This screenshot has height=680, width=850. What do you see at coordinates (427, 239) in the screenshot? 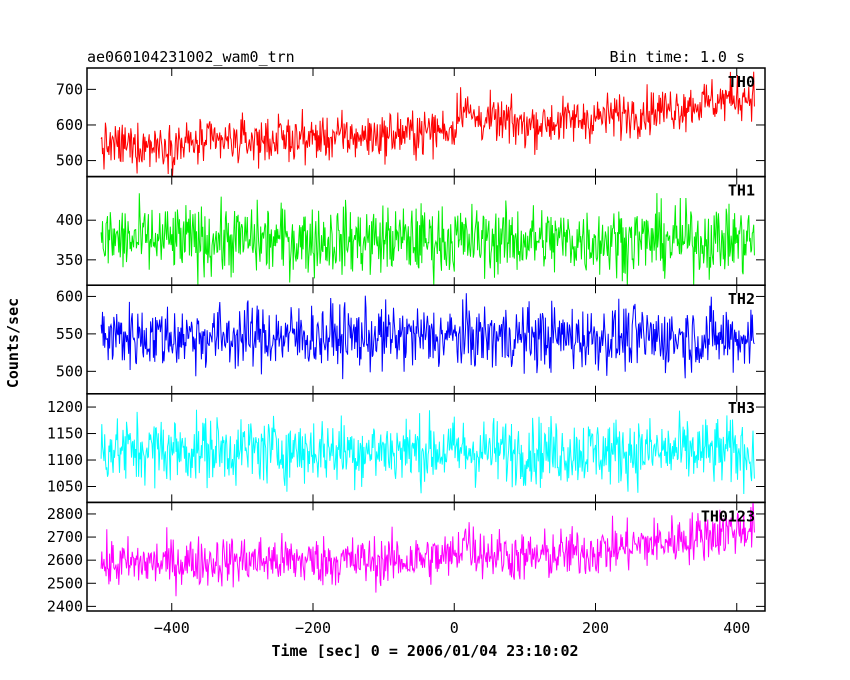
I see `series-line-th1` at bounding box center [427, 239].